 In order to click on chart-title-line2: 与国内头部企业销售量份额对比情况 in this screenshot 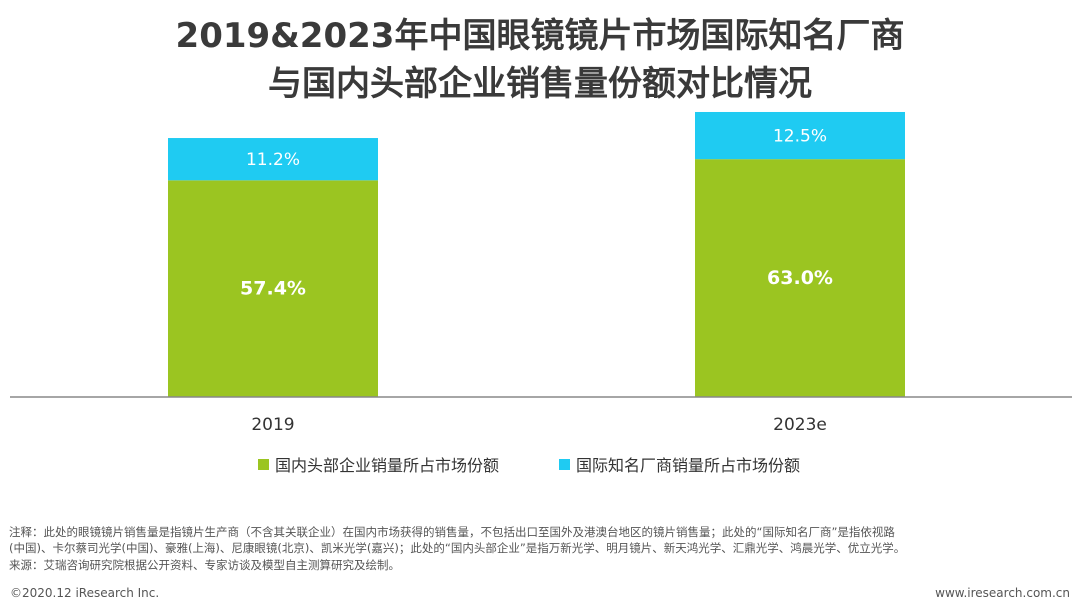, I will do `click(540, 84)`.